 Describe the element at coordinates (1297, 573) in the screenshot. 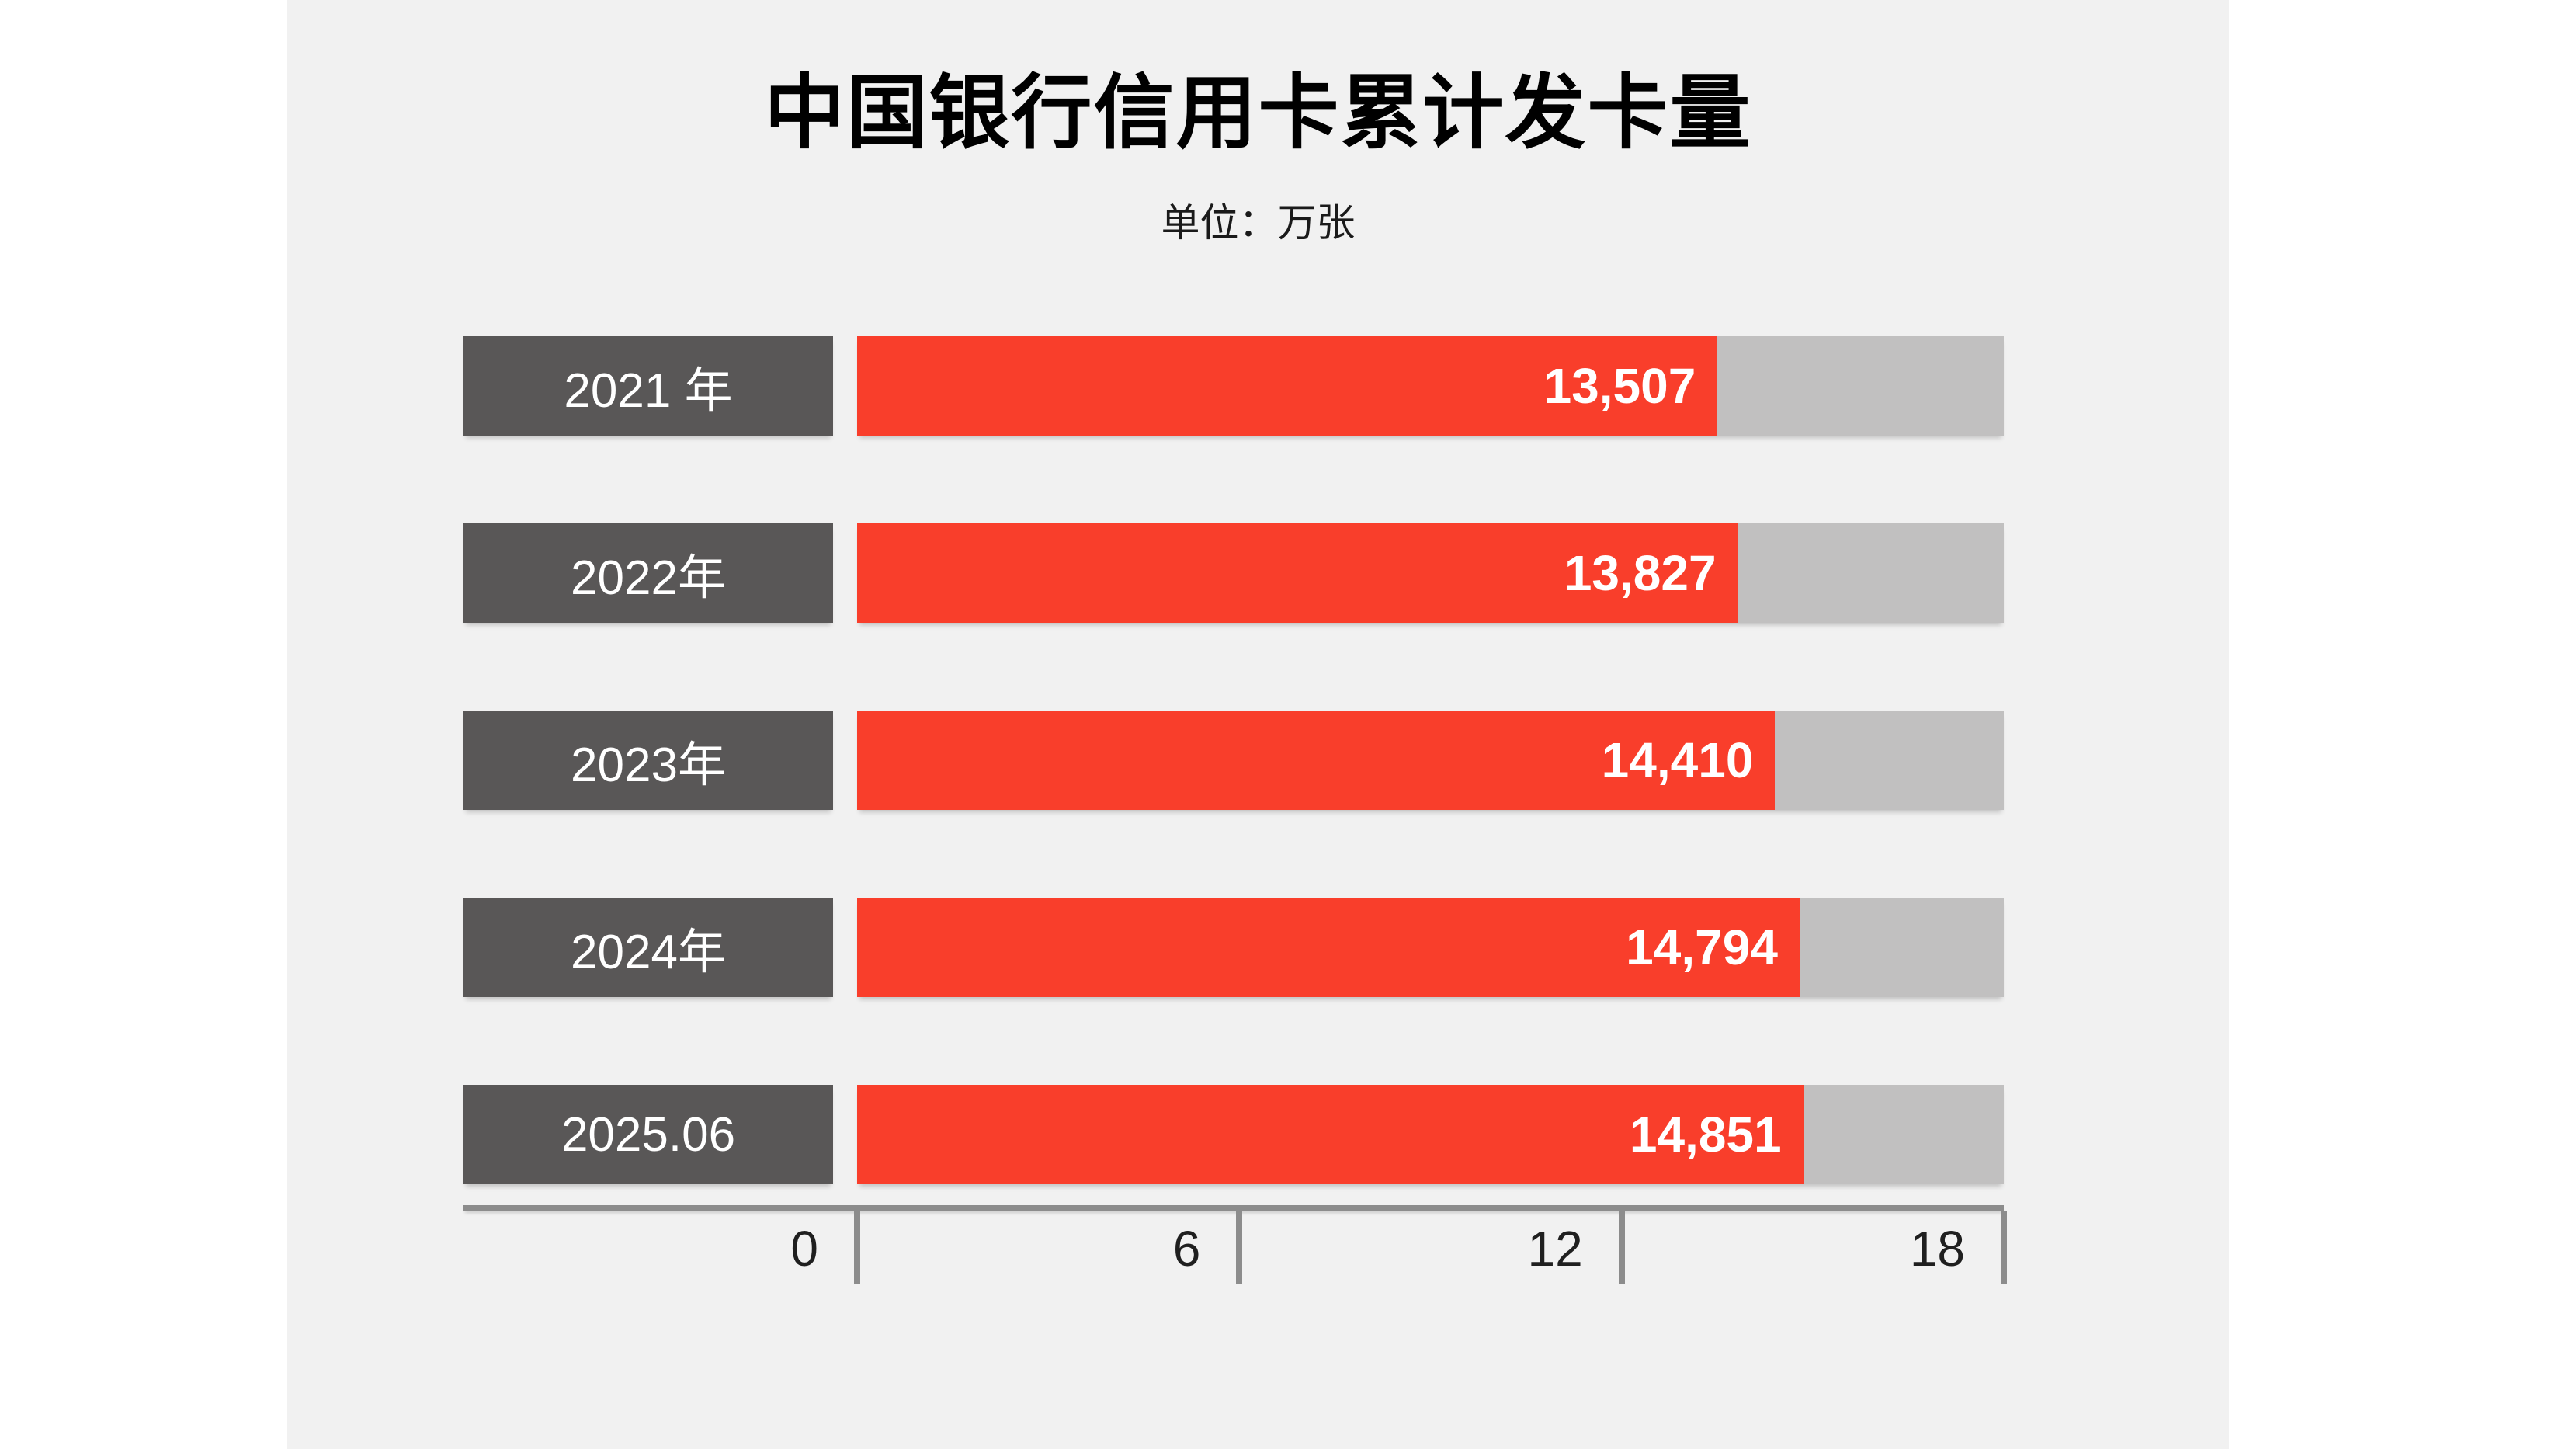

I see `bar-fill: 13,827` at that location.